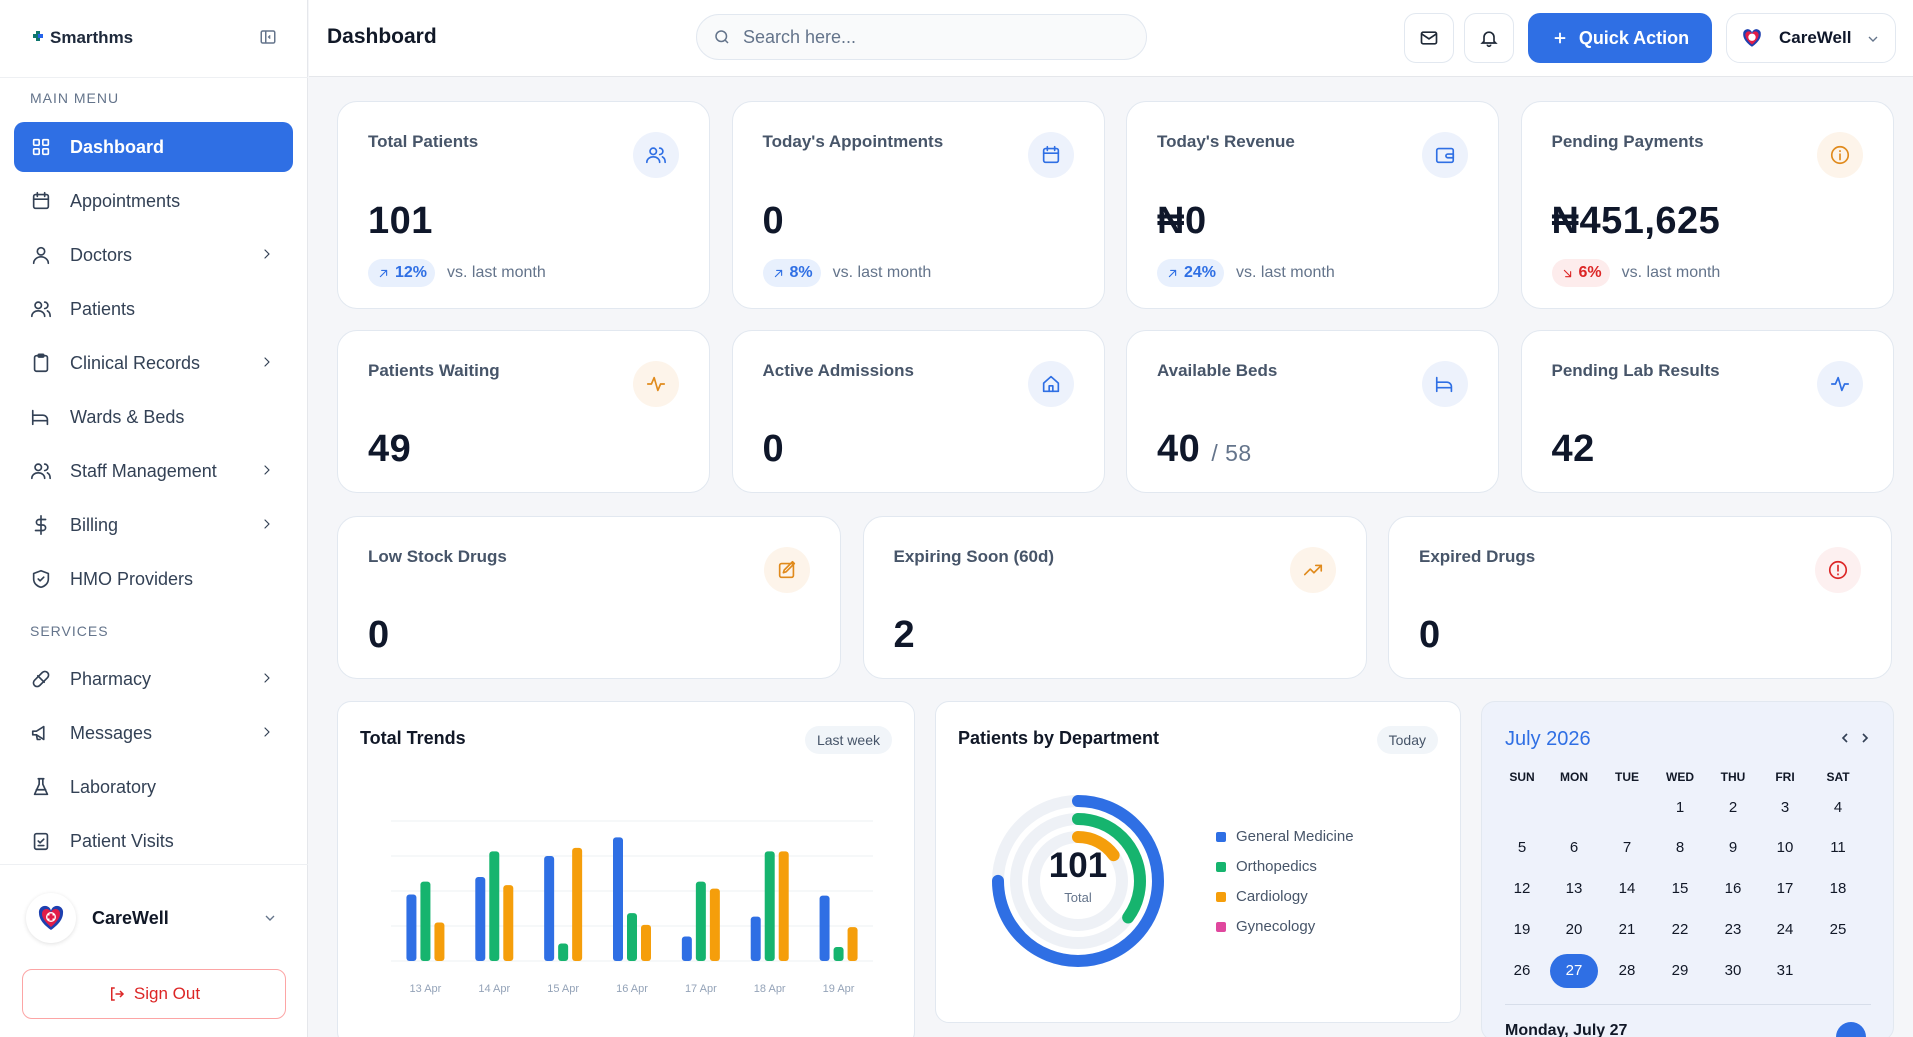  What do you see at coordinates (1733, 807) in the screenshot?
I see `calendar-day: 2` at bounding box center [1733, 807].